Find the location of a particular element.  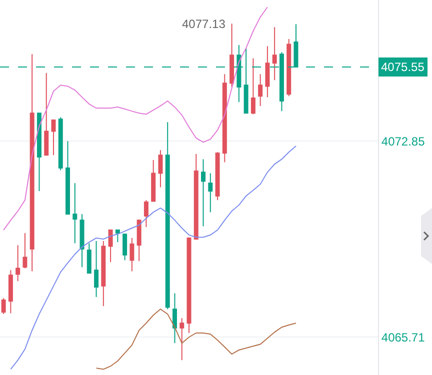

ref-line-label: 4075.55 is located at coordinates (403, 67).